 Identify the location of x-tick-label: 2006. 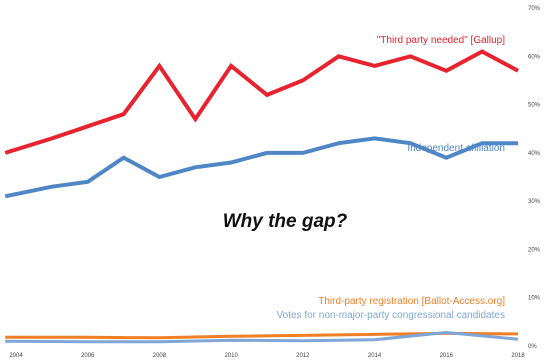
(88, 356).